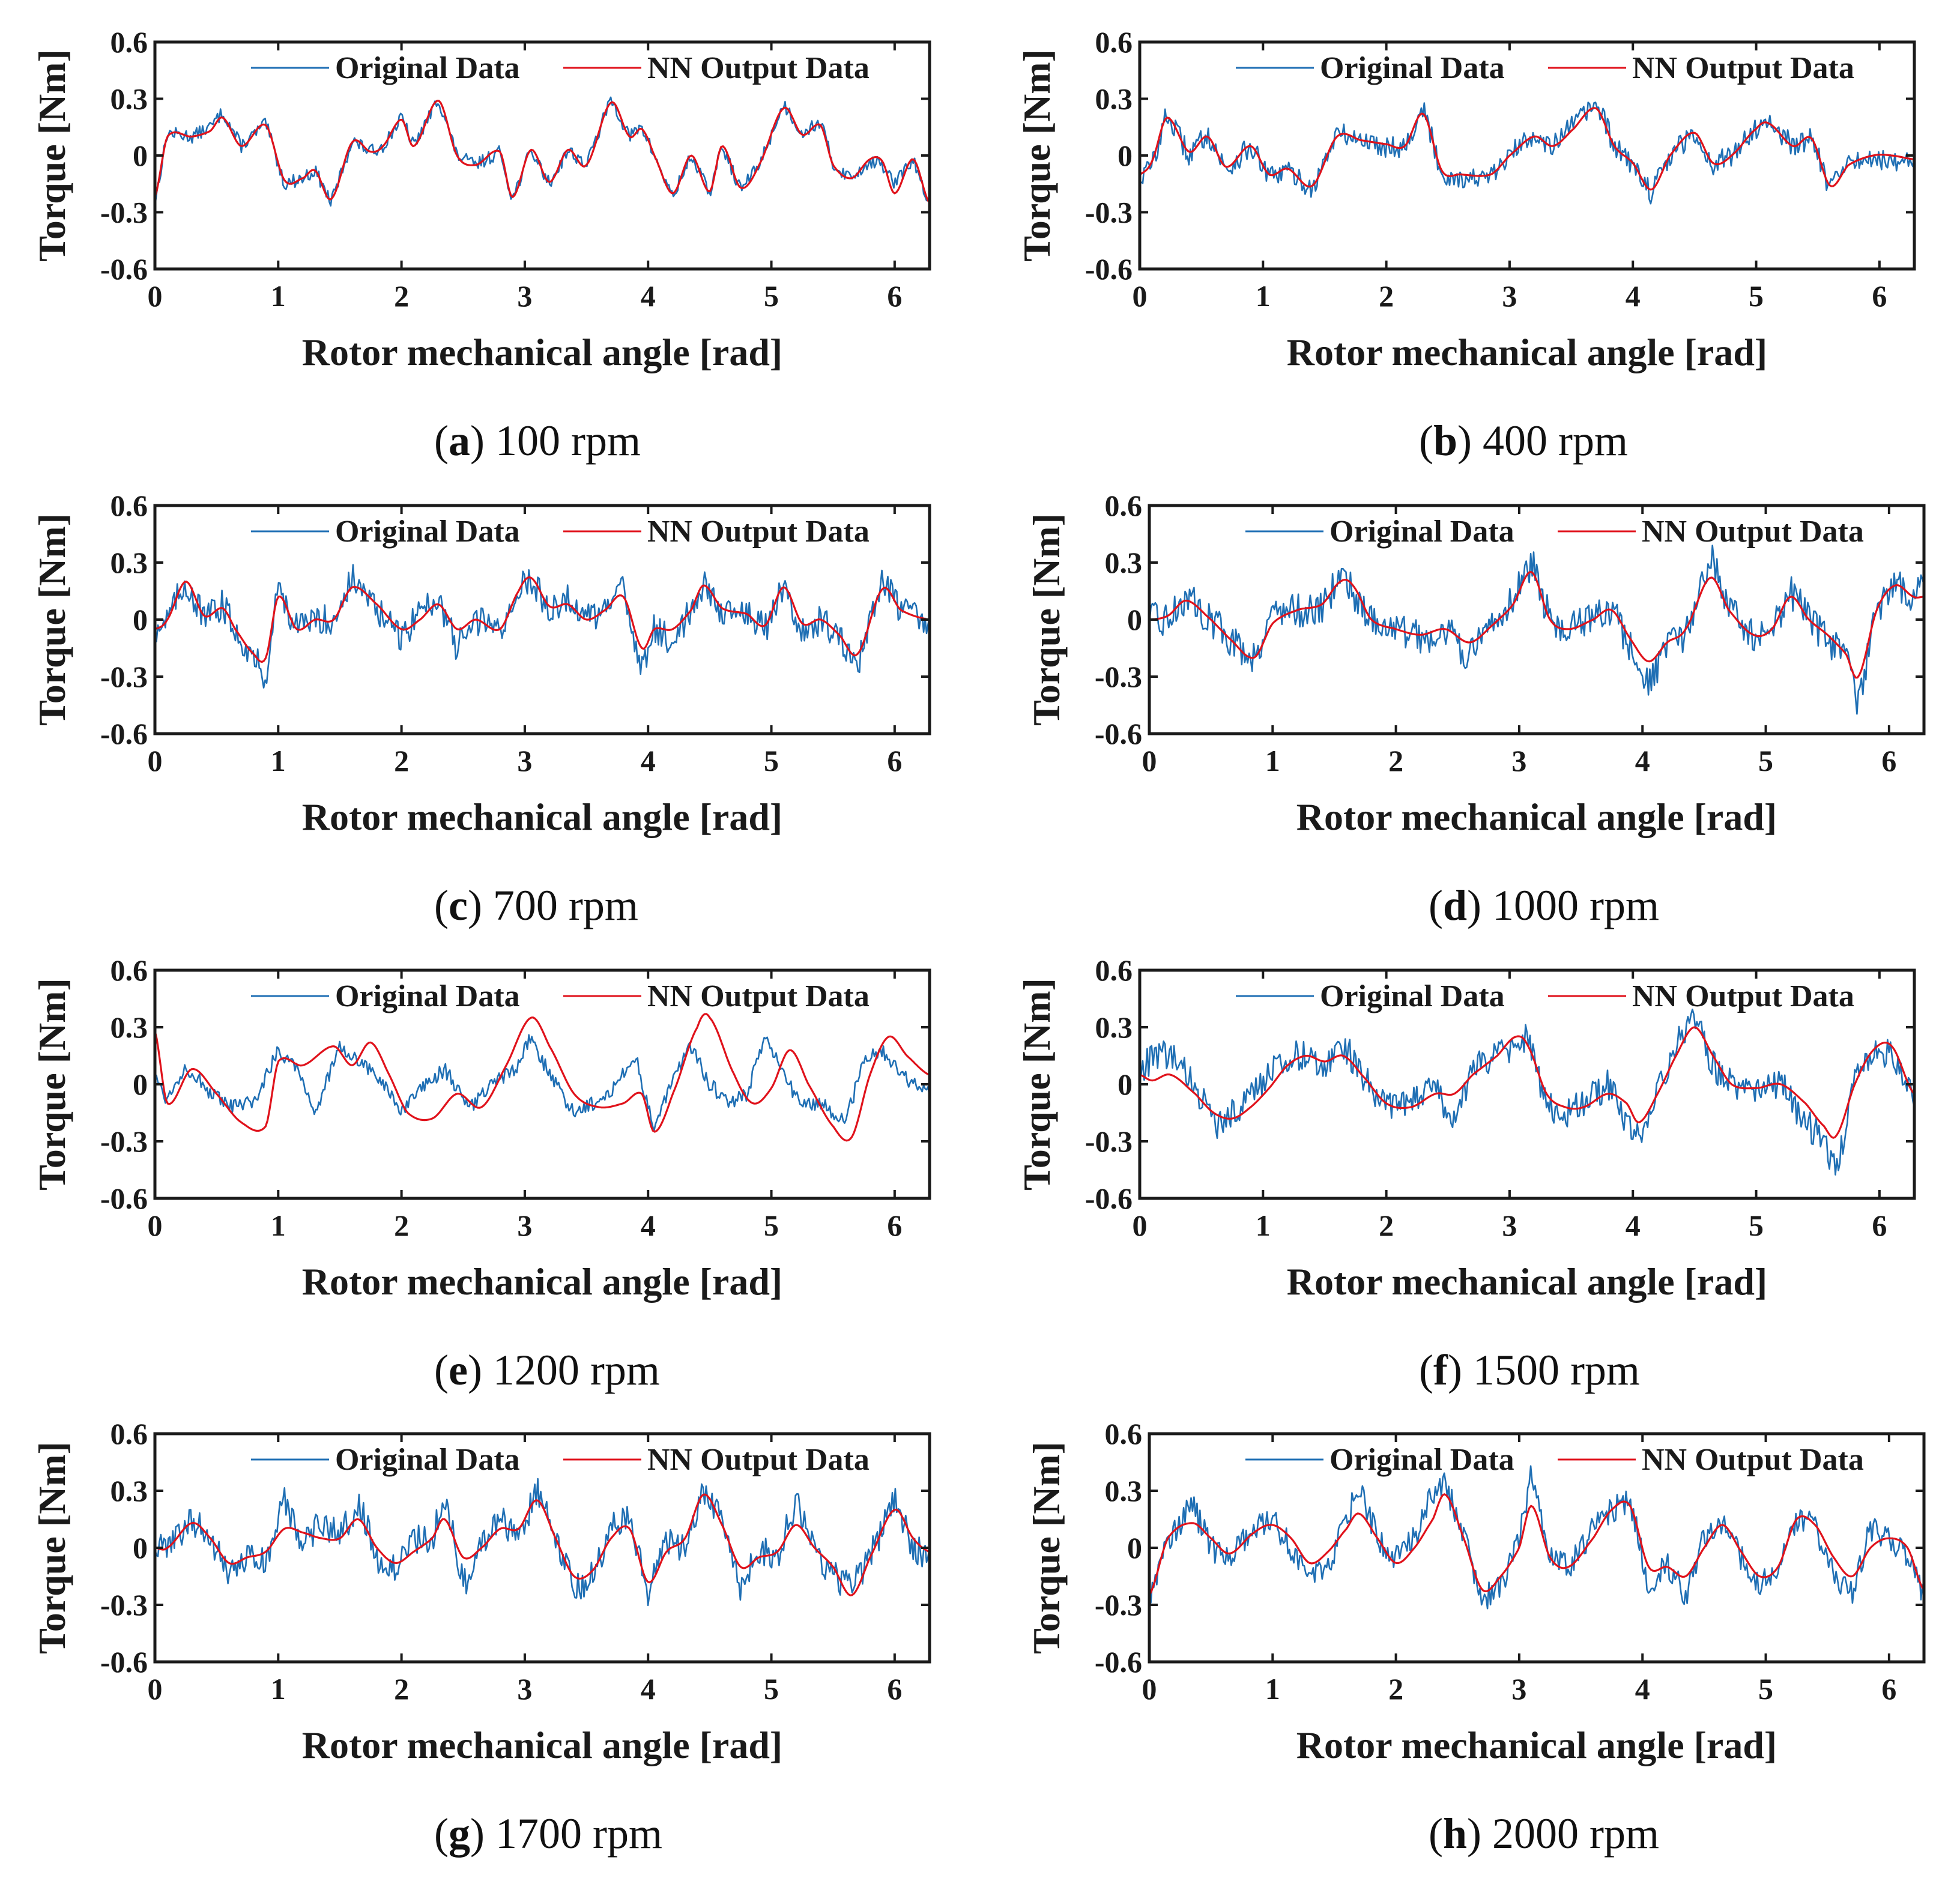 This screenshot has width=1960, height=1884. What do you see at coordinates (542, 1077) in the screenshot?
I see `nn-output-line-e` at bounding box center [542, 1077].